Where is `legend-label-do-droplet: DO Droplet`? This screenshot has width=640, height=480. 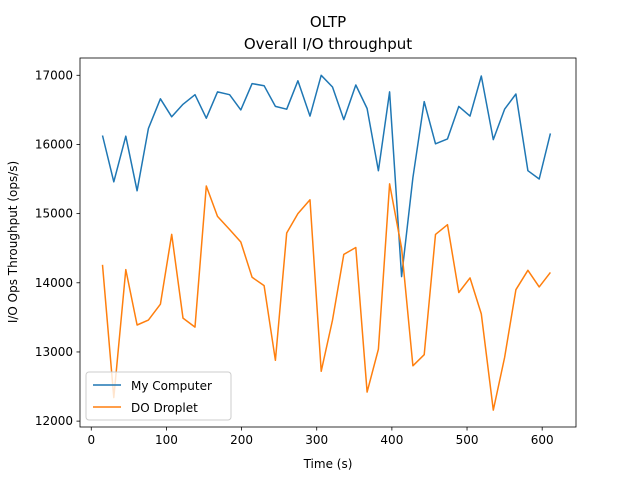
legend-label-do-droplet: DO Droplet is located at coordinates (164, 408).